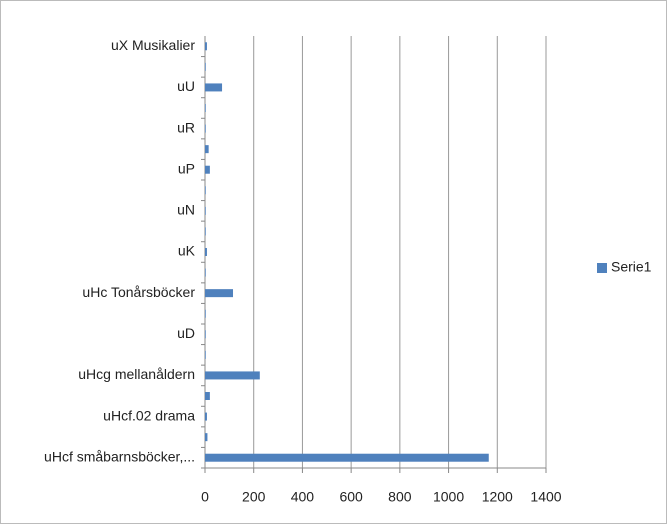 This screenshot has width=667, height=524. I want to click on x-tick-label: 400, so click(303, 497).